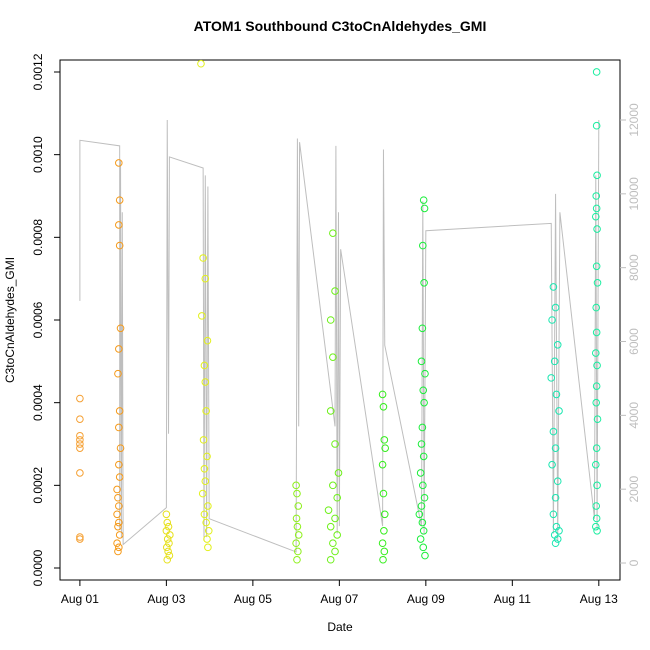 The height and width of the screenshot is (650, 650). Describe the element at coordinates (512, 599) in the screenshot. I see `x-tick-label: Aug 11` at that location.